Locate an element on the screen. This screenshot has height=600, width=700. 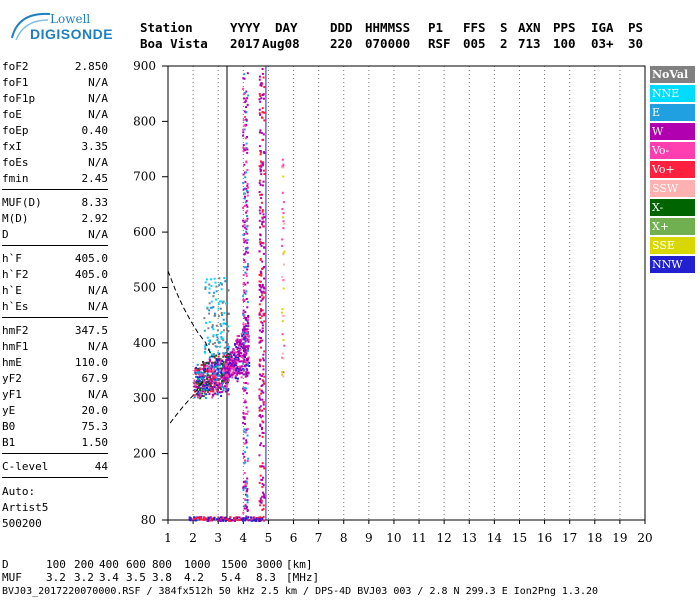
param-name: foF1 is located at coordinates (15, 82).